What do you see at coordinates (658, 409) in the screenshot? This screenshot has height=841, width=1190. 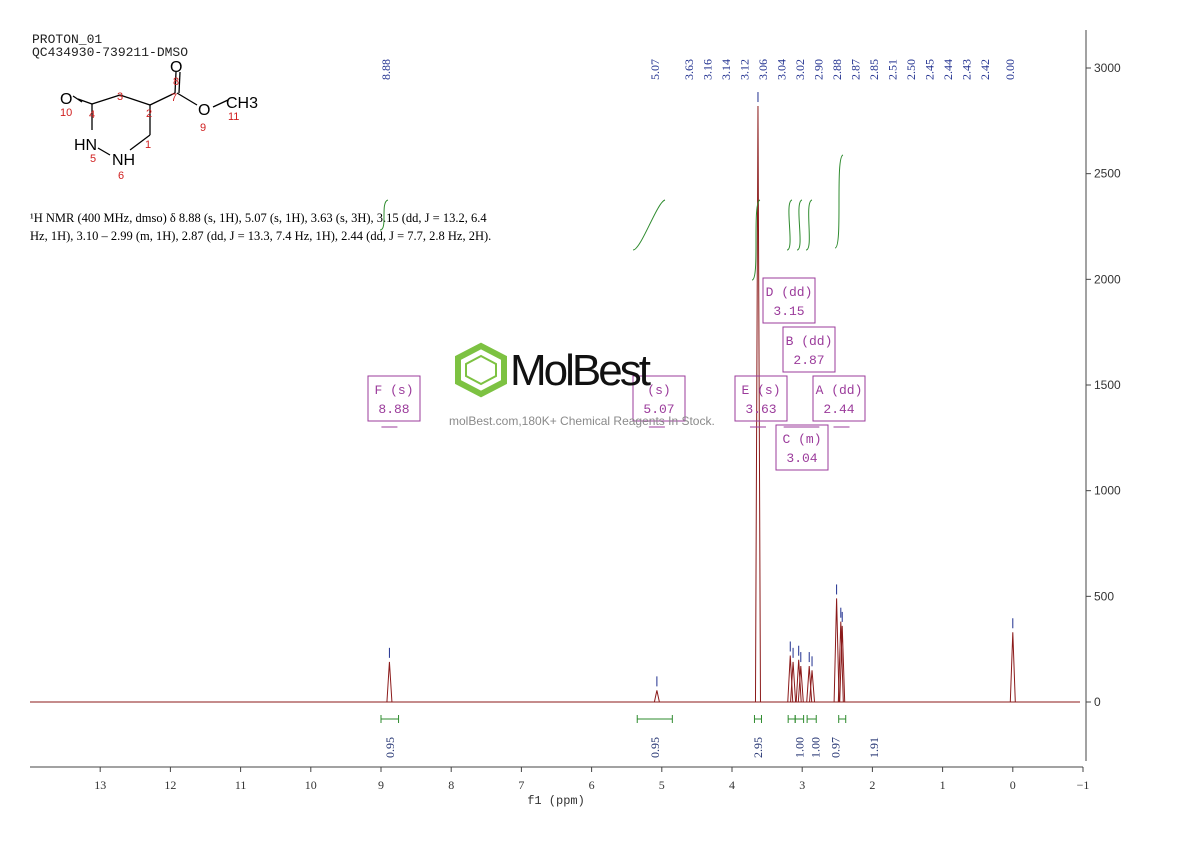 I see `multiplet-shift: 5.07` at bounding box center [658, 409].